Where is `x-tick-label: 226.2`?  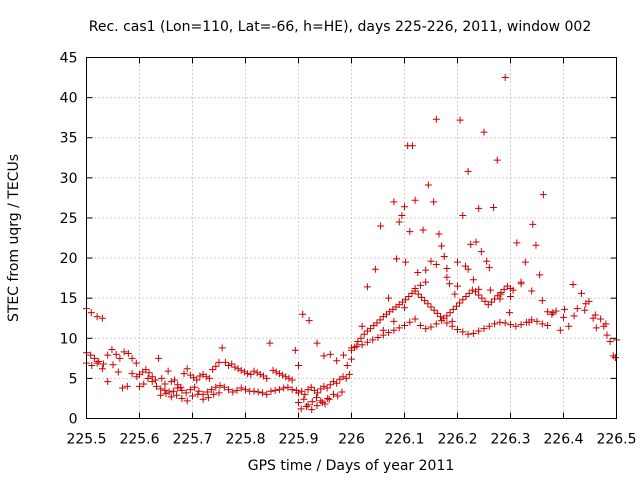
x-tick-label: 226.2 is located at coordinates (457, 440).